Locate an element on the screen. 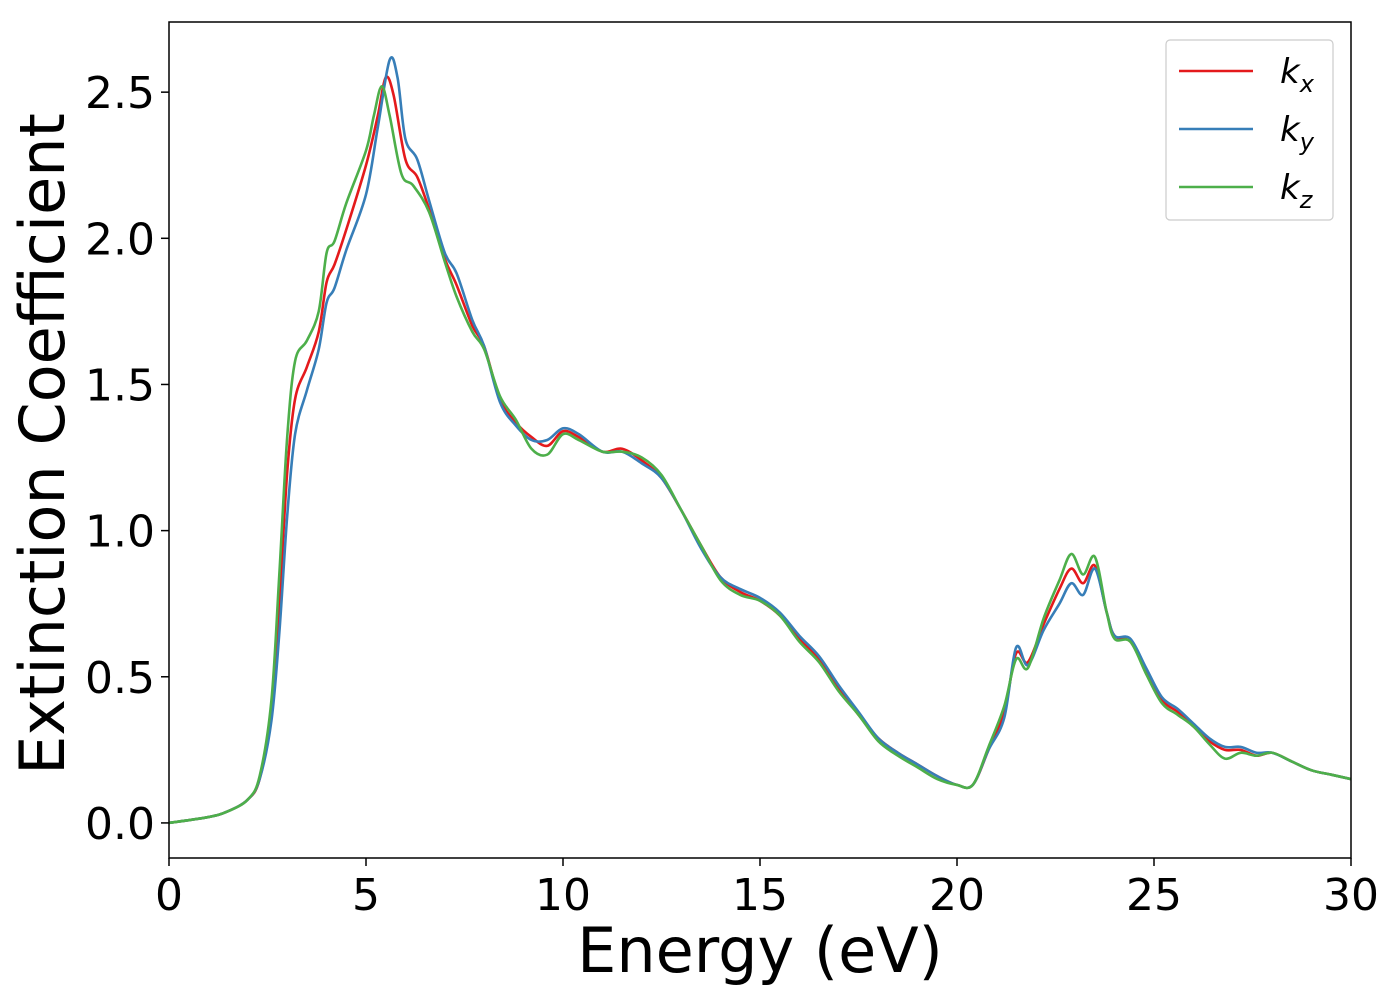 This screenshot has width=1400, height=1000. y-tick-label: 1.5 is located at coordinates (120, 385).